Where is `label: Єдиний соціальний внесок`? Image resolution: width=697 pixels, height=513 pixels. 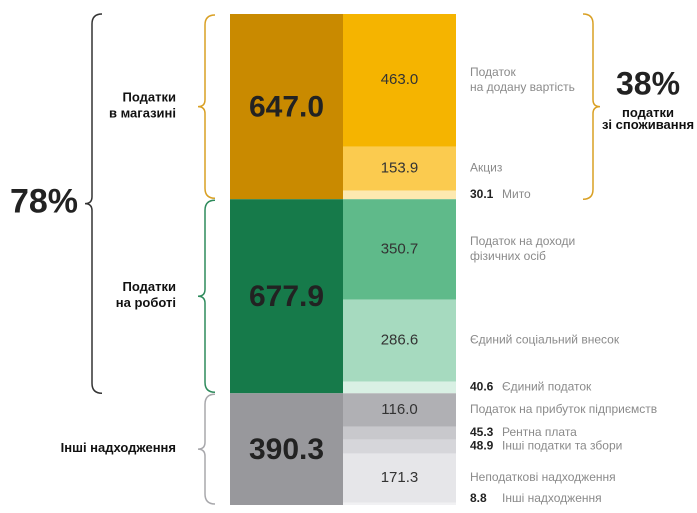 label: Єдиний соціальний внесок is located at coordinates (545, 340).